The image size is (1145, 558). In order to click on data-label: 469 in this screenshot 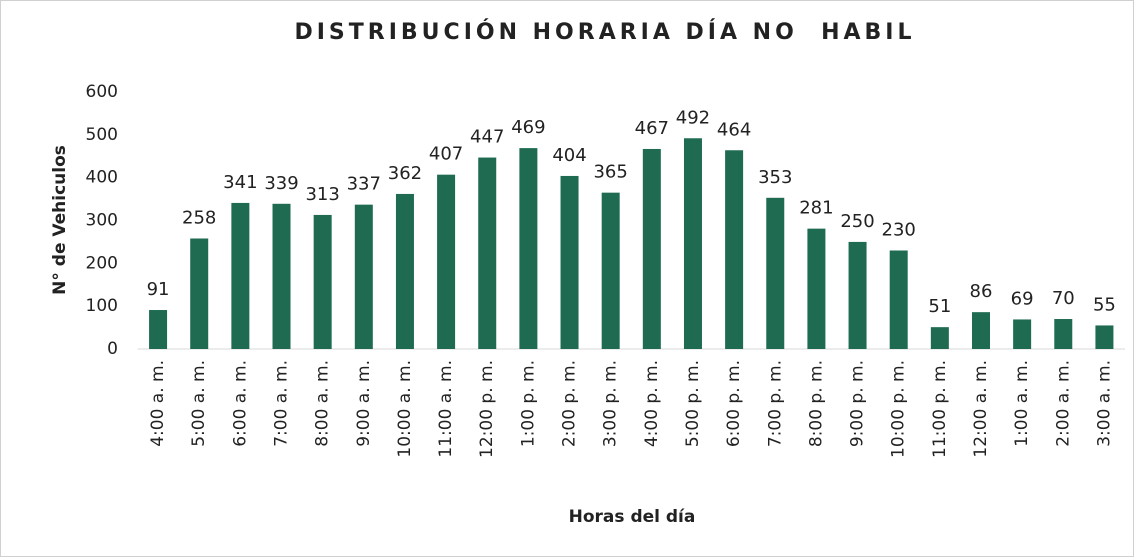, I will do `click(528, 127)`.